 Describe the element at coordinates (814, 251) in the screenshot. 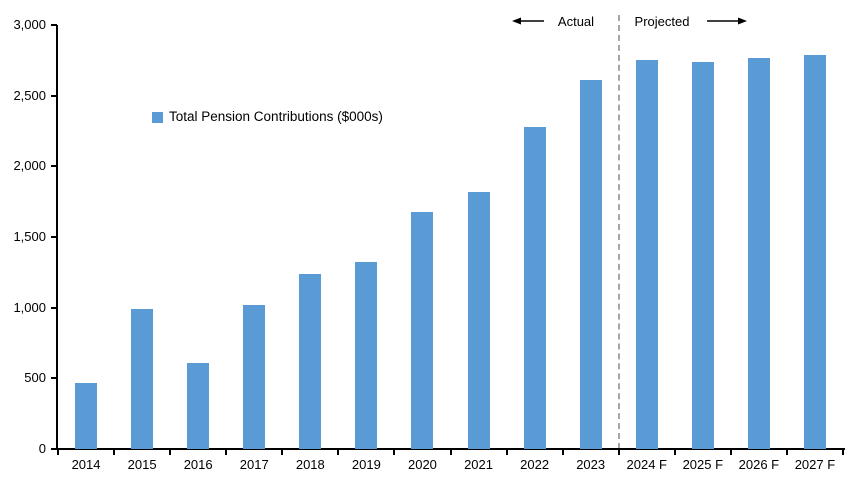

I see `bar-2027-f` at that location.